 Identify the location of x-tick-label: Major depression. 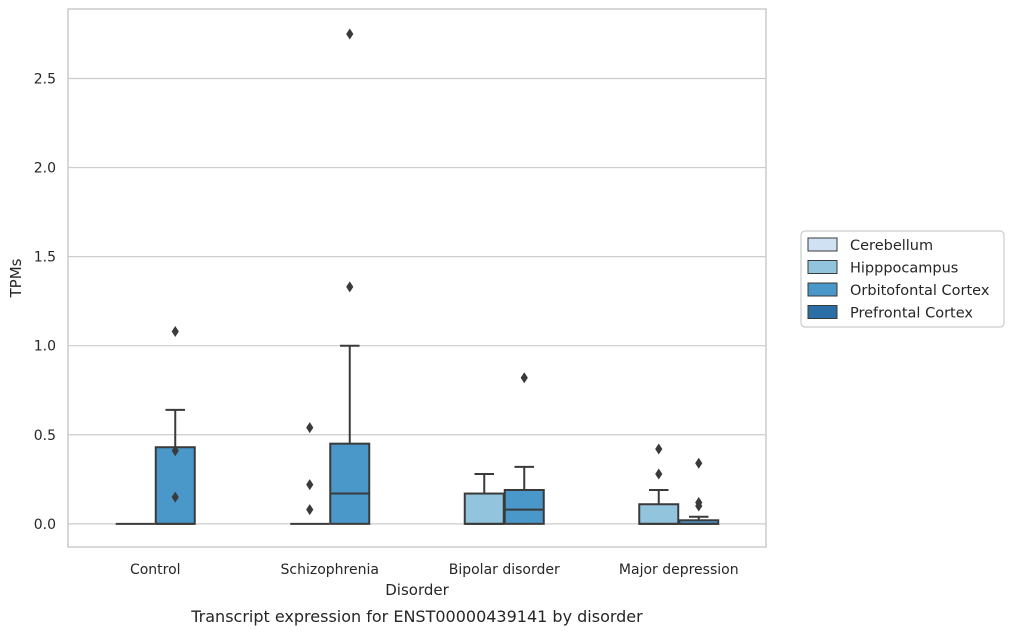
(679, 570).